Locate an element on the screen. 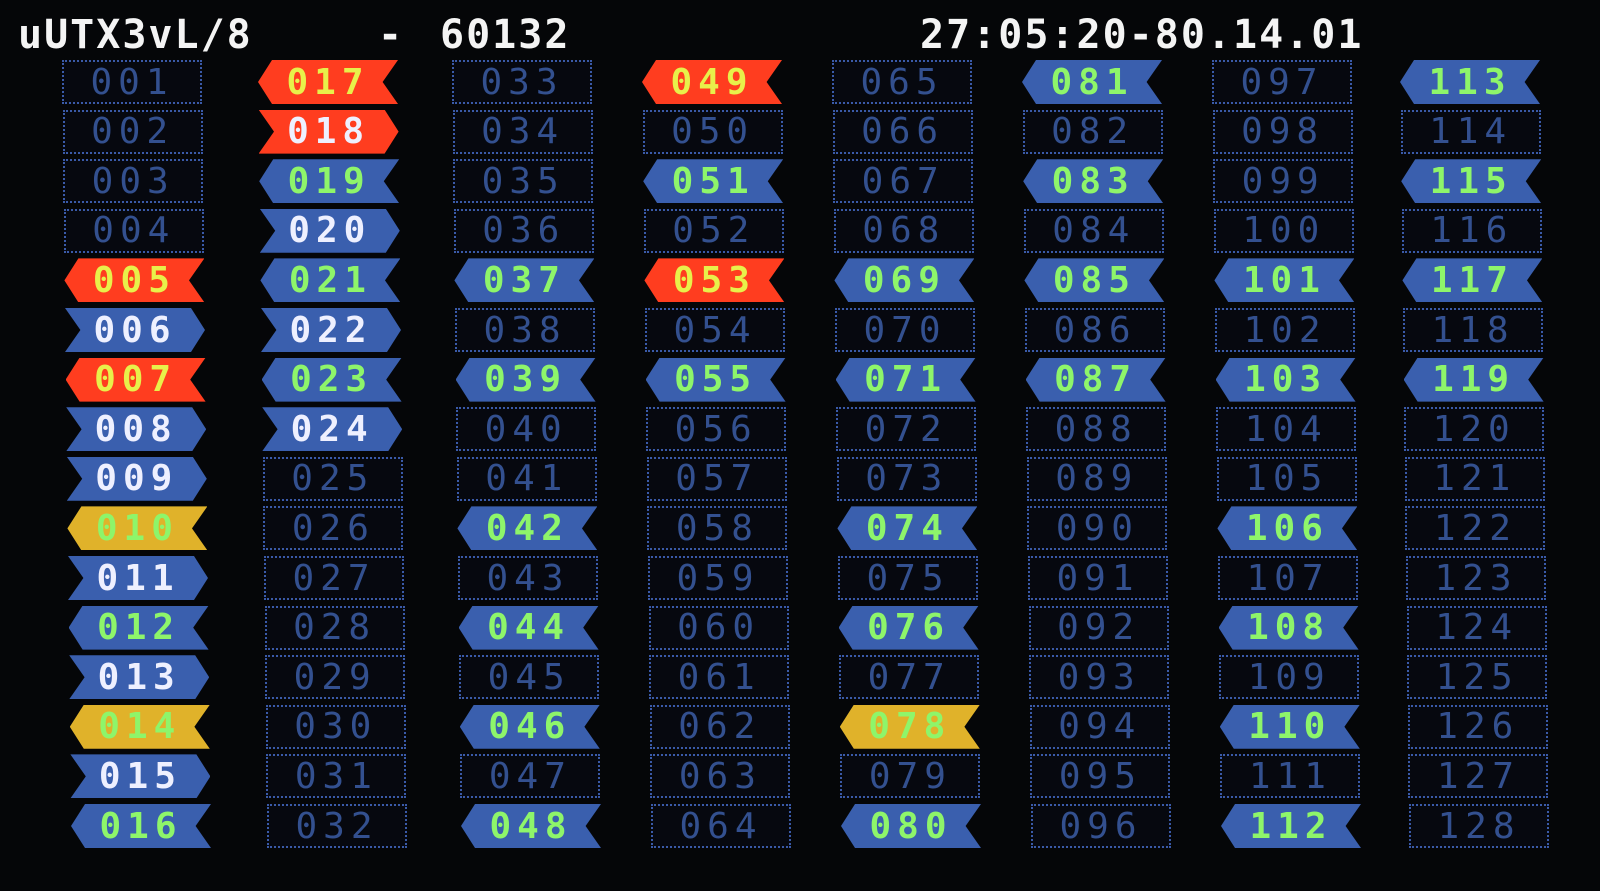 This screenshot has width=1600, height=891. channel-cell-042: 042 is located at coordinates (527, 528).